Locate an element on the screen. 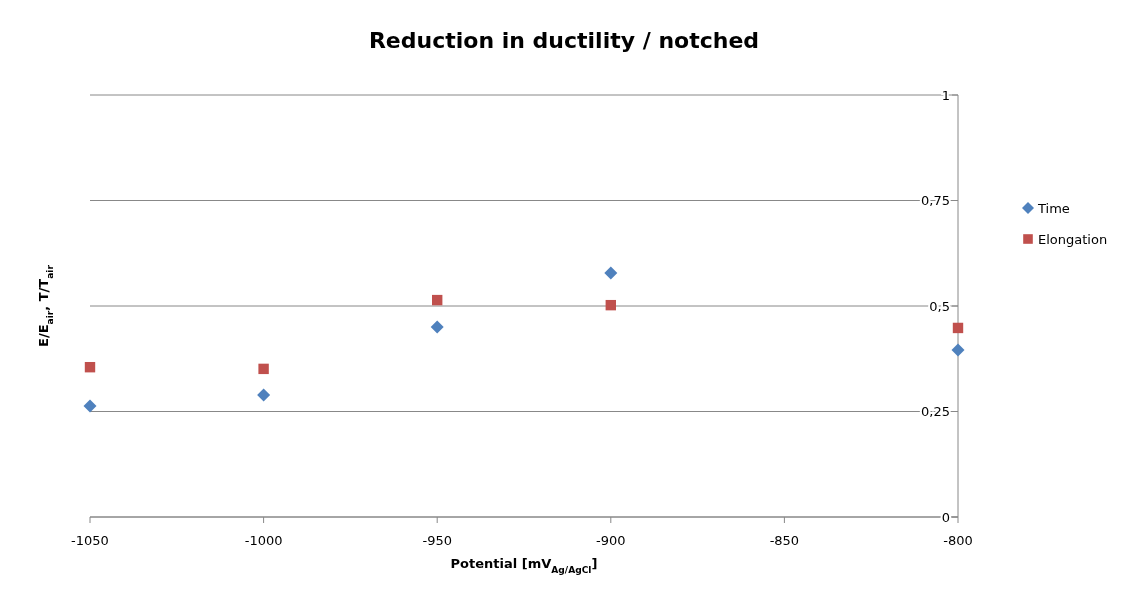 The image size is (1132, 595). y-tick-label: 0,5 is located at coordinates (939, 306).